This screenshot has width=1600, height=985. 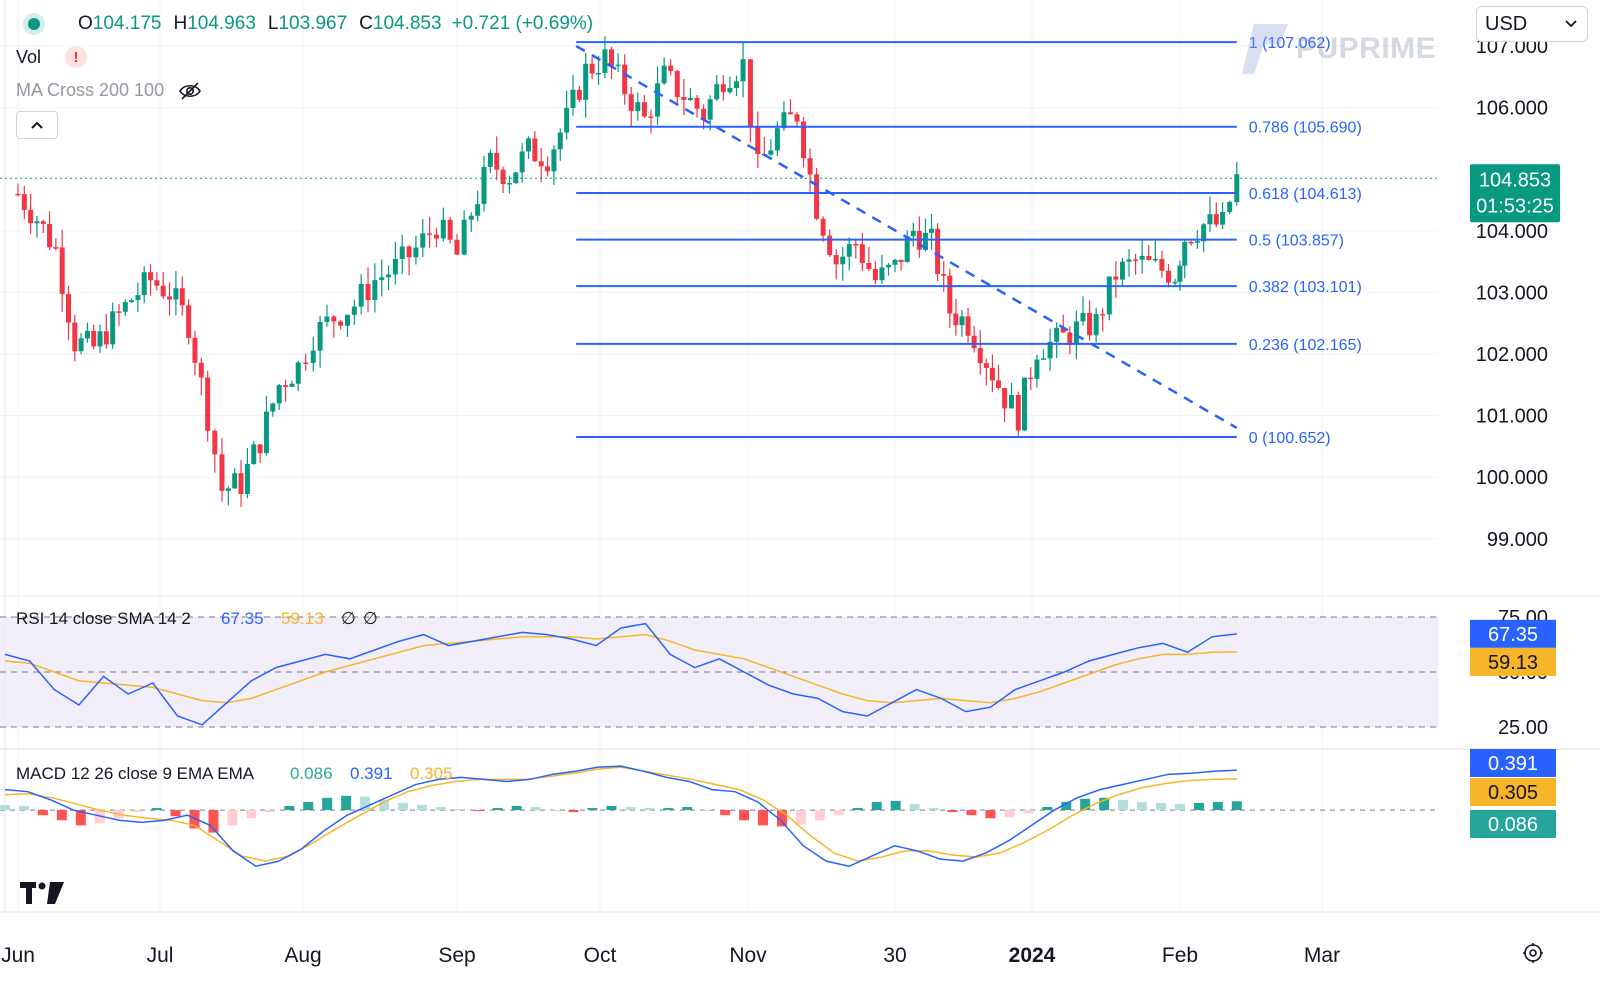 I want to click on time-axis-label: Nov, so click(x=748, y=955).